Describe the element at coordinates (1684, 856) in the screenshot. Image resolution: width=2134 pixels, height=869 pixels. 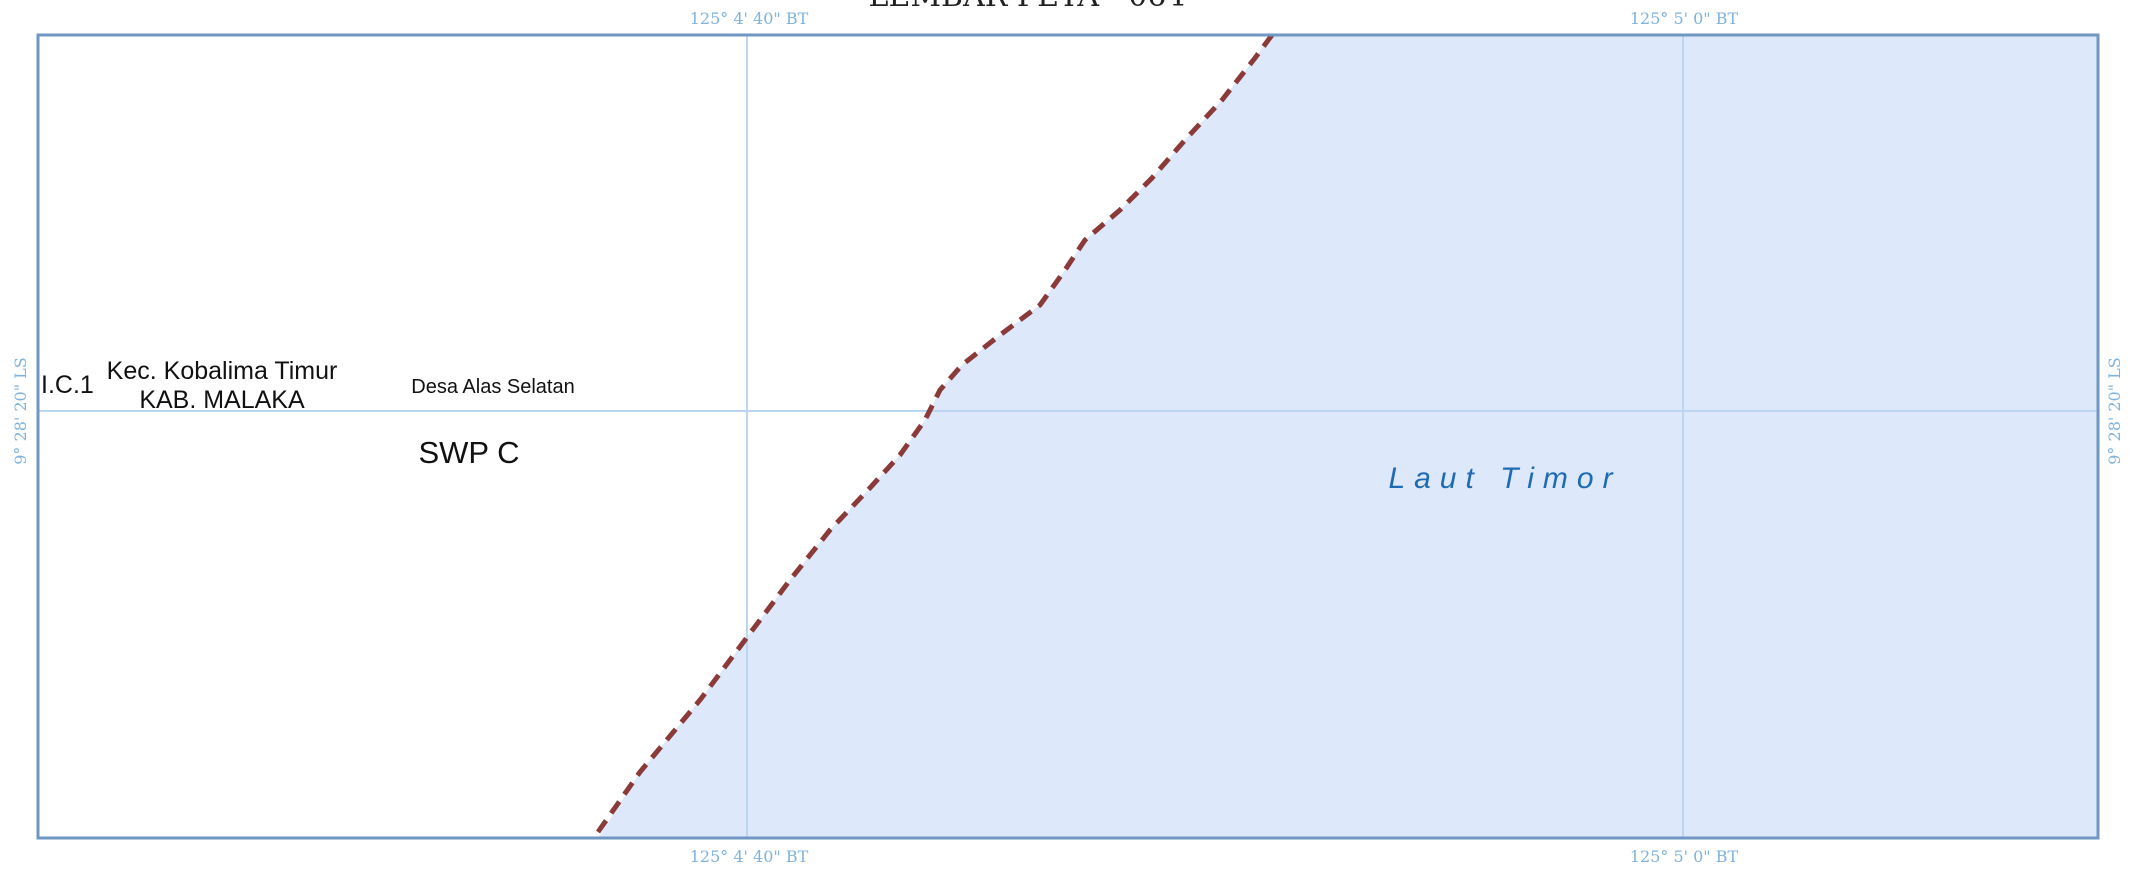
I see `bottom-coord-label-2: 125° 5' 0" BT` at that location.